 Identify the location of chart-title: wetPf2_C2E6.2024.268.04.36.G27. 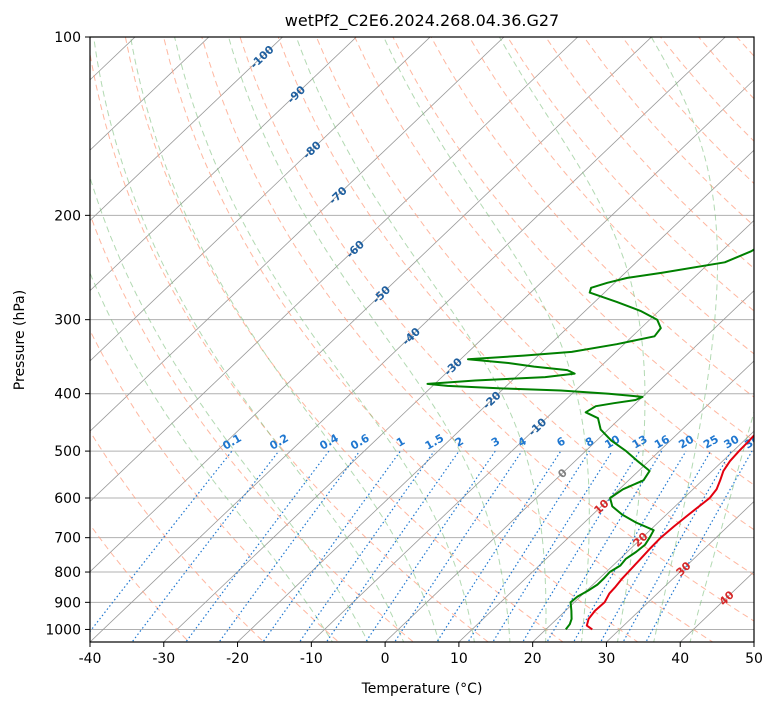
(422, 21).